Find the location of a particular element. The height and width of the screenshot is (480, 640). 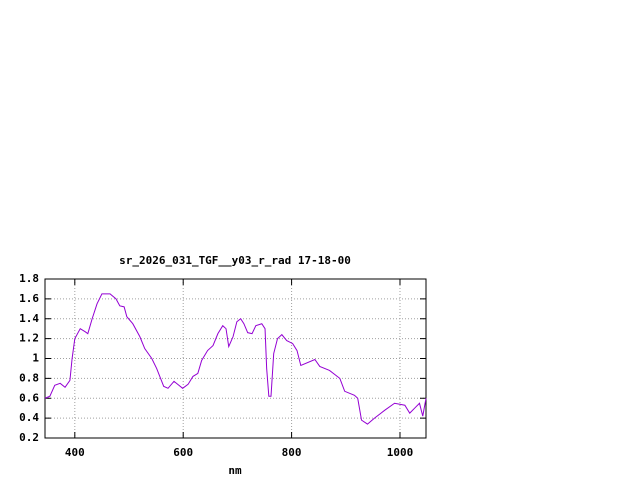

y-tick-label: 1.6 is located at coordinates (29, 298).